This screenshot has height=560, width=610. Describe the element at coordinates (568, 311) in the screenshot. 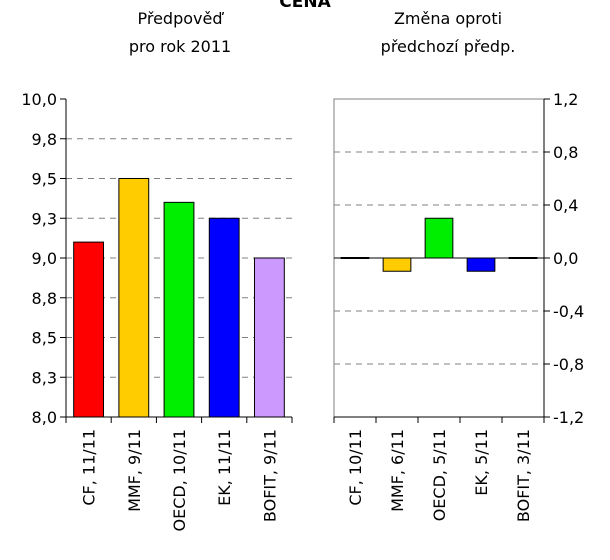

I see `y-tick-label: -0,4` at that location.